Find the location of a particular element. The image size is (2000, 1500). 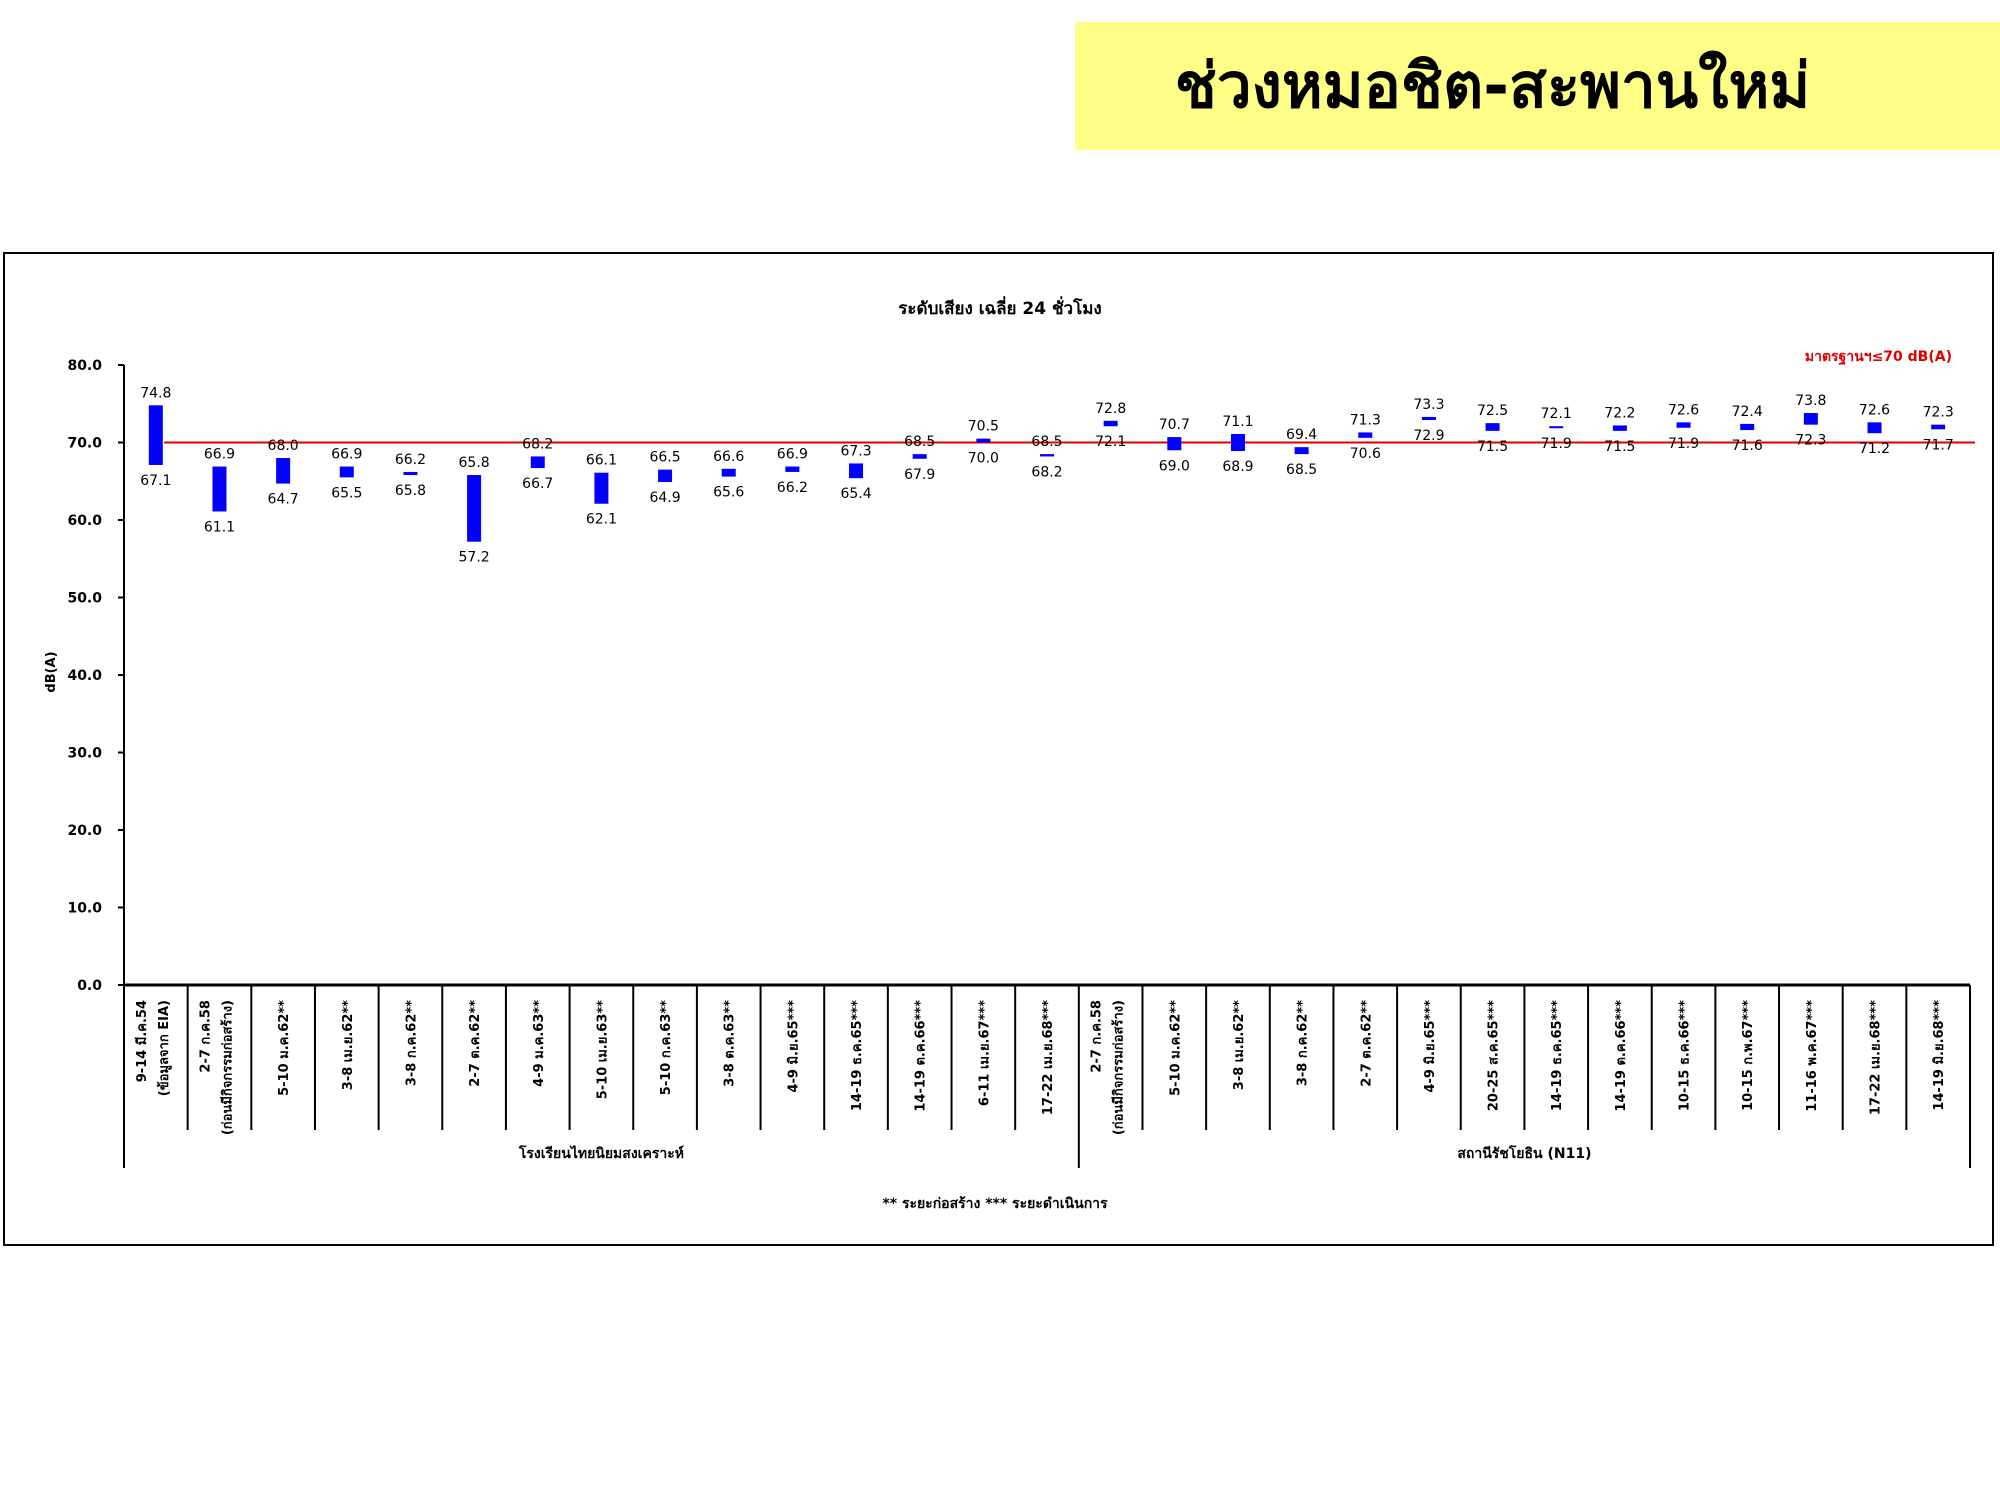

max-value-label: 68.0 is located at coordinates (283, 446).